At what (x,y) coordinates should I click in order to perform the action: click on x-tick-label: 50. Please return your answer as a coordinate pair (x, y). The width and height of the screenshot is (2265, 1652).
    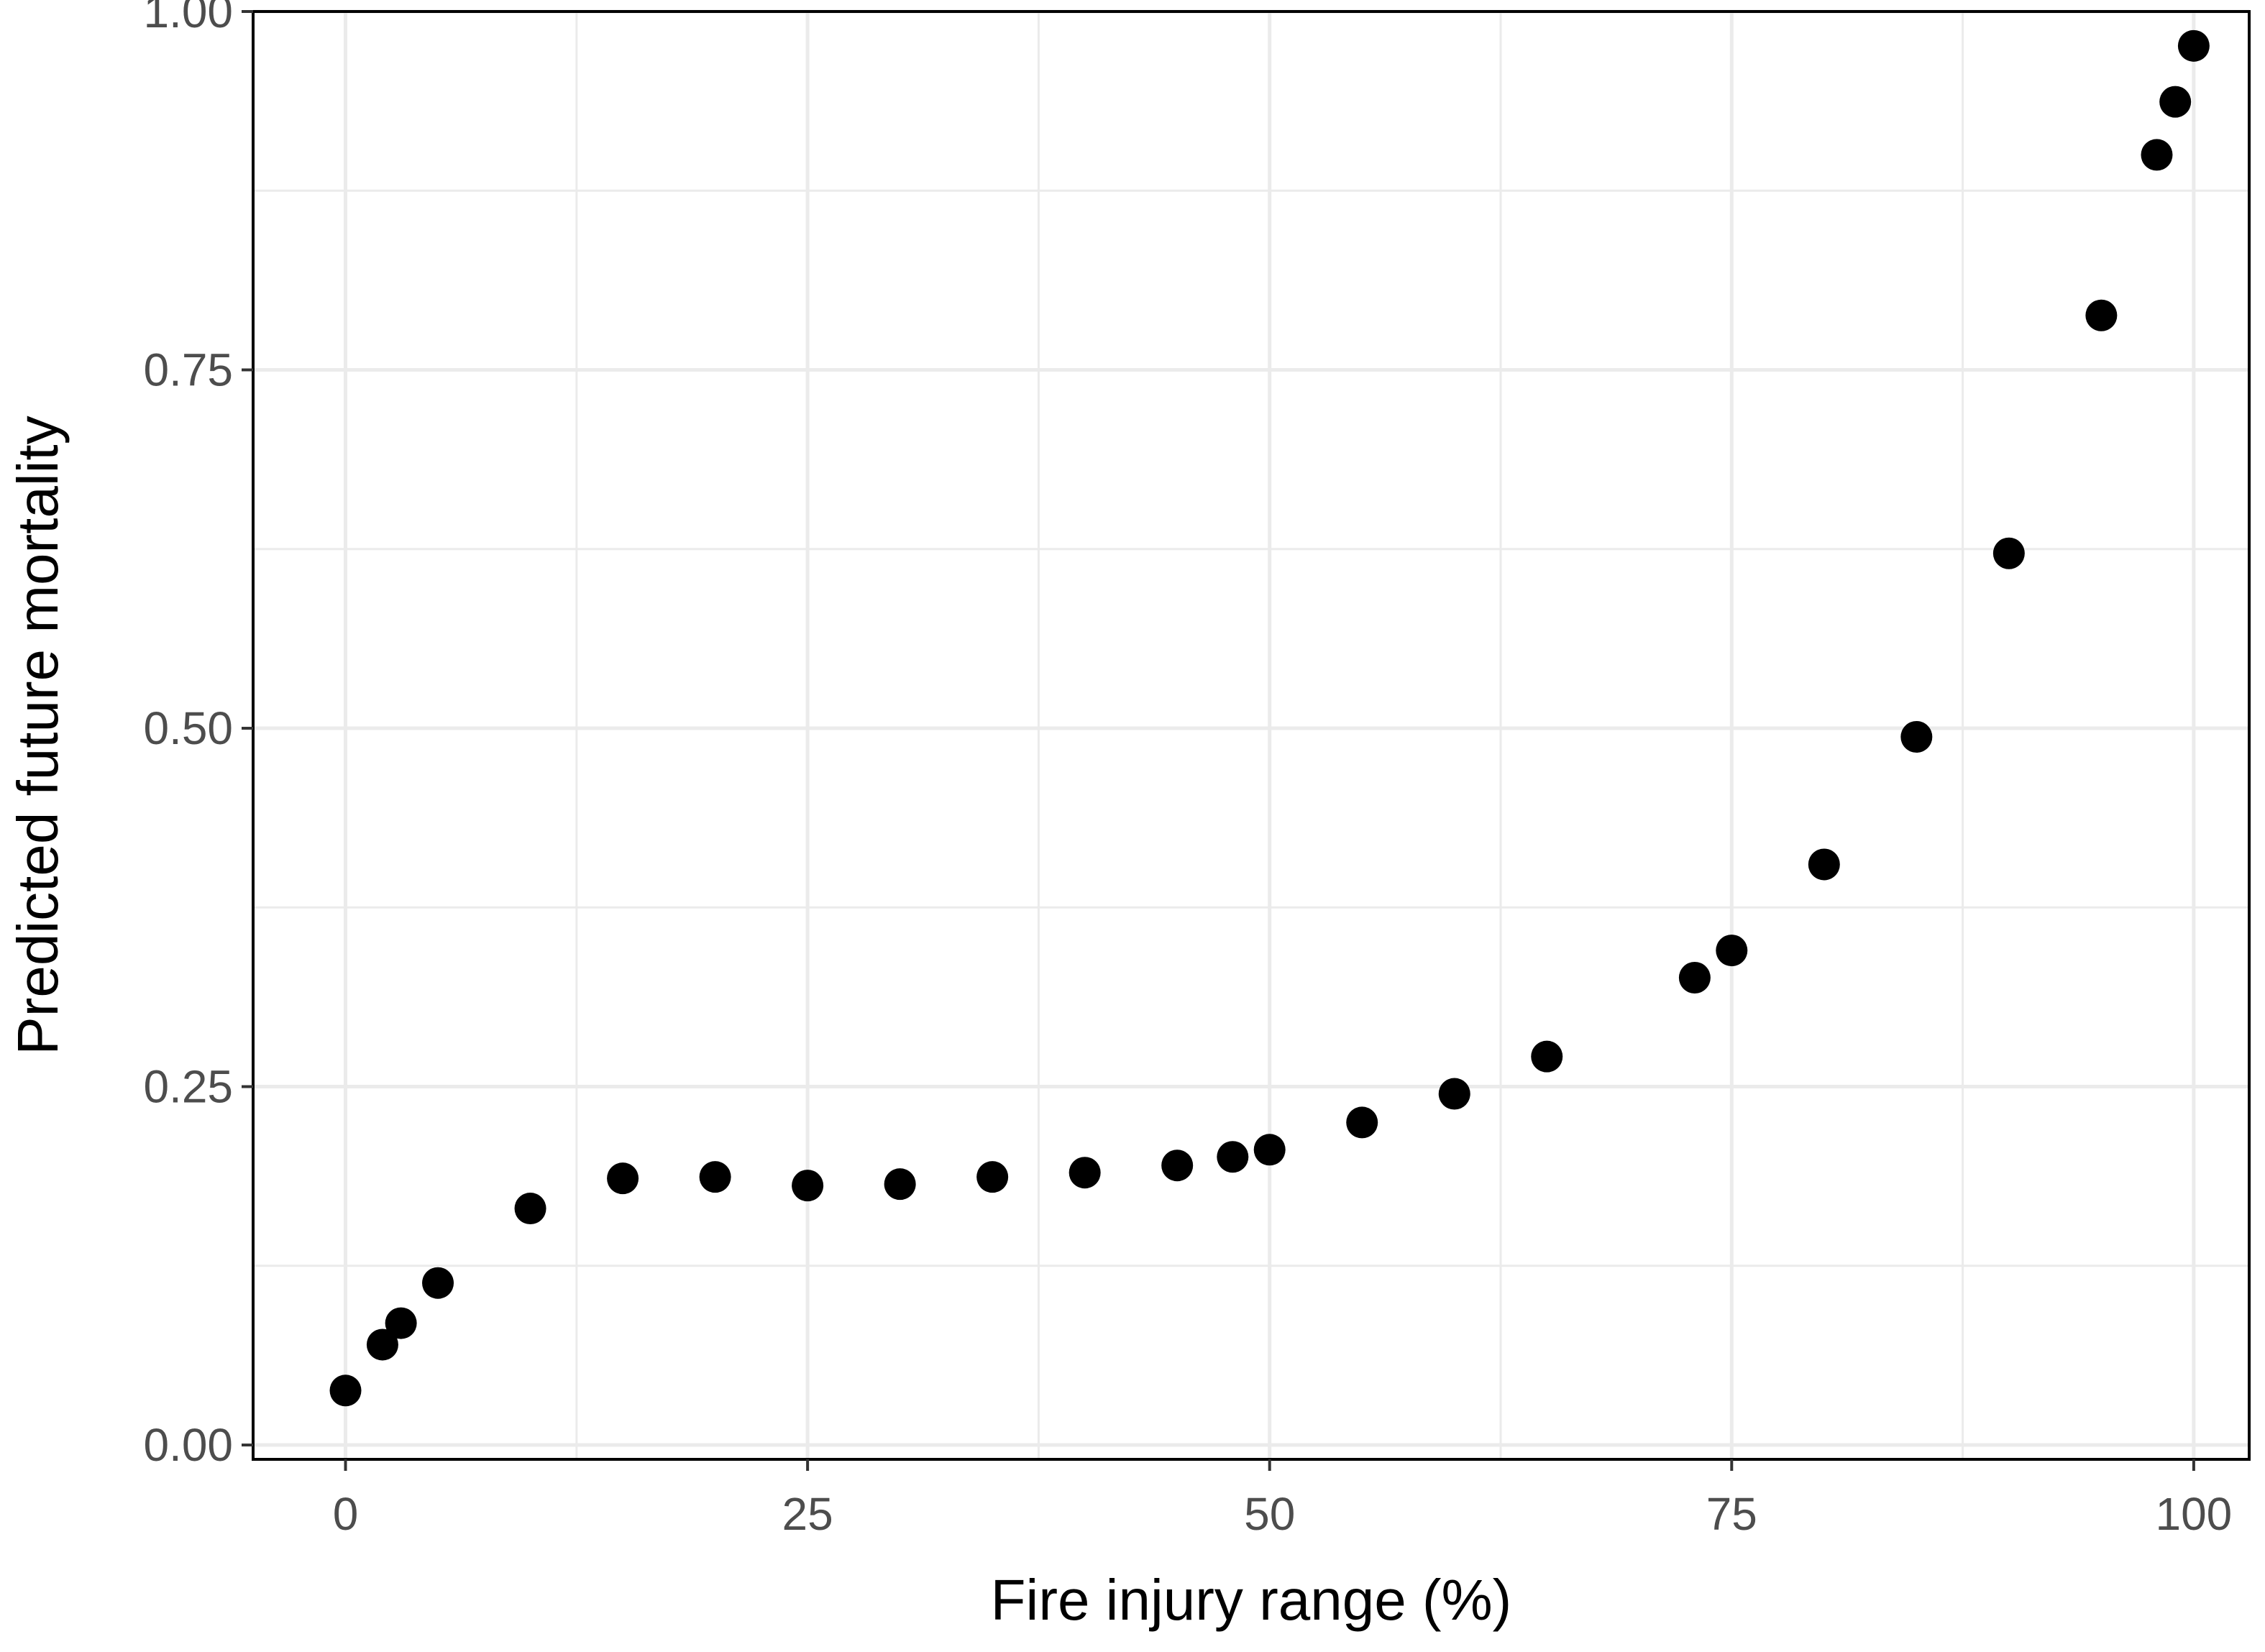
    Looking at the image, I should click on (1269, 1514).